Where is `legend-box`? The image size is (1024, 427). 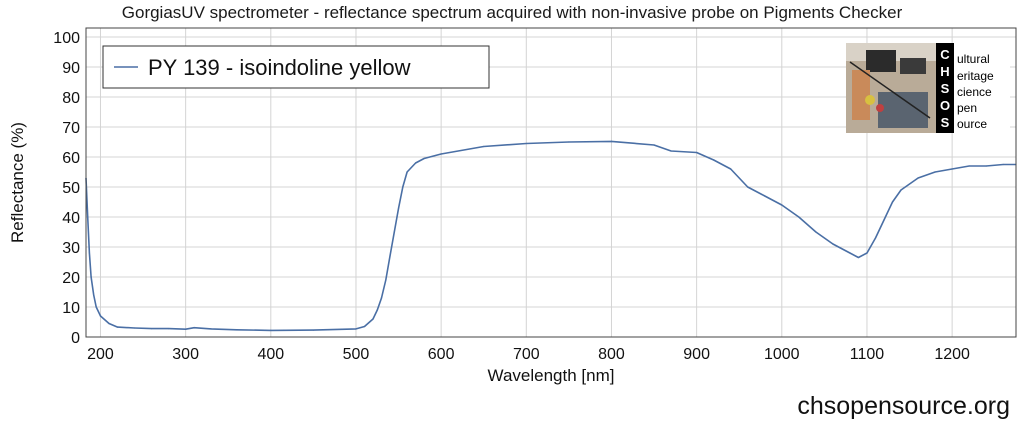
legend-box is located at coordinates (296, 67).